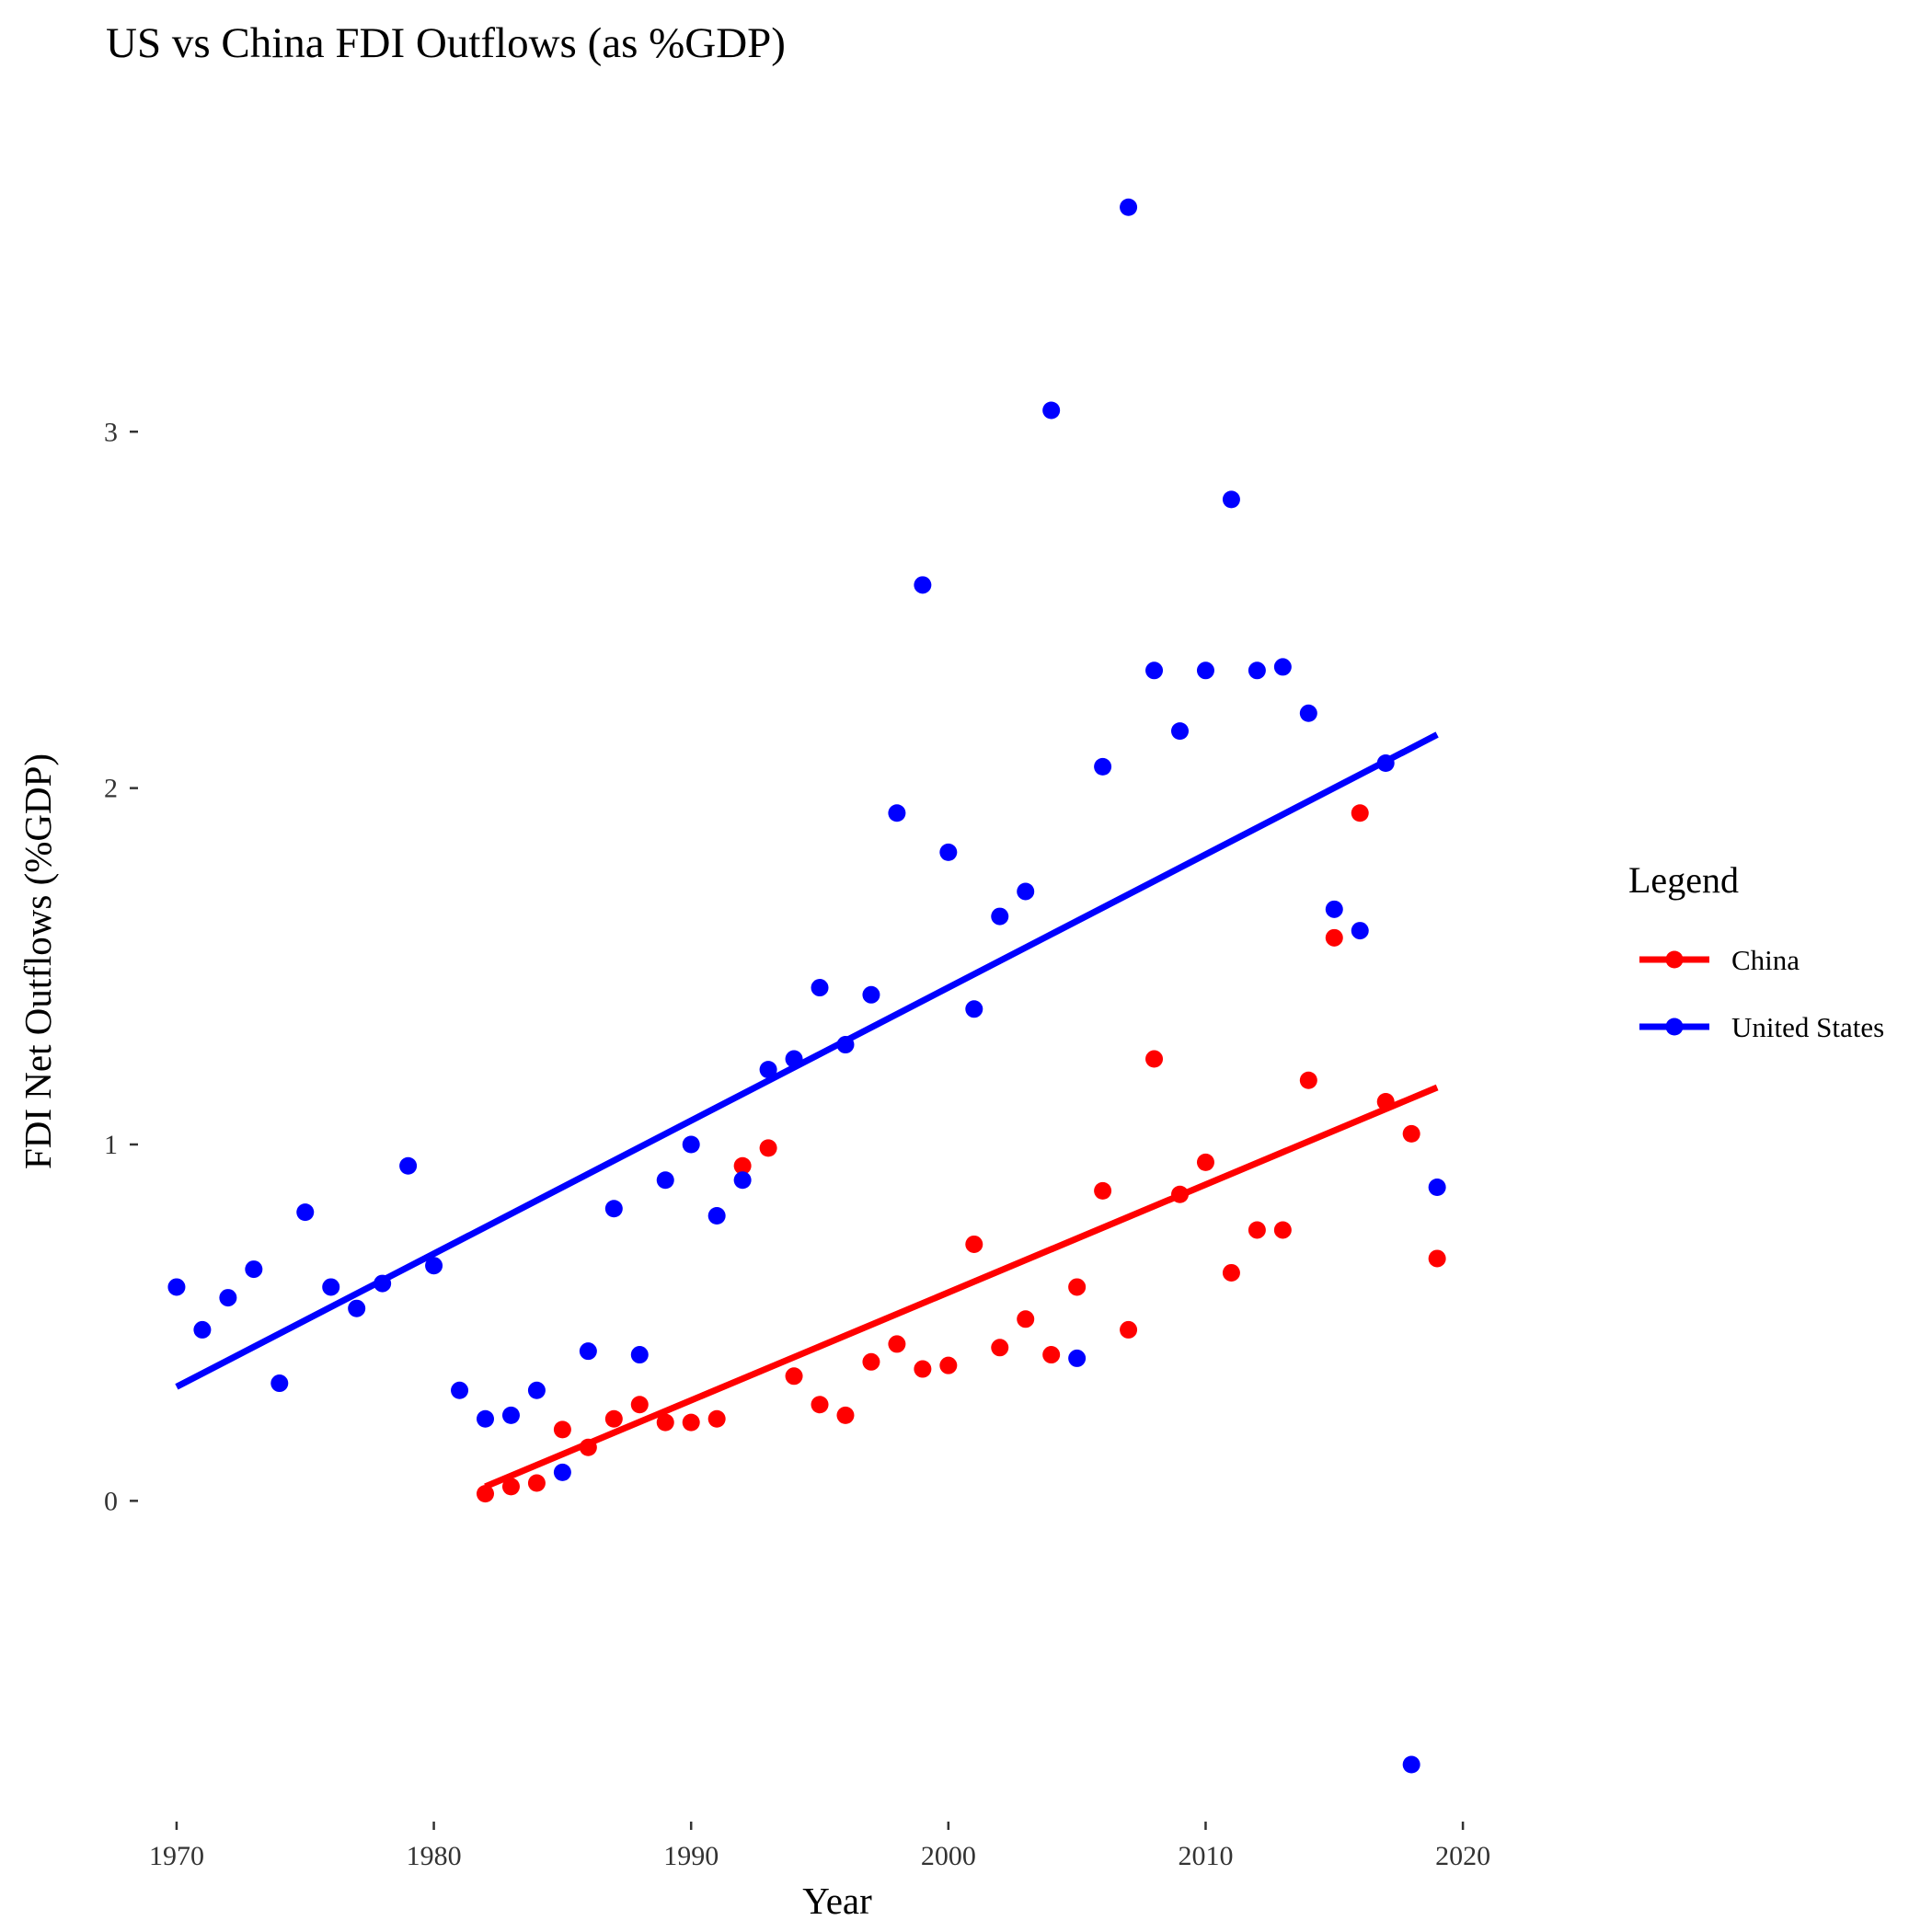 This screenshot has width=1932, height=1932. Describe the element at coordinates (111, 432) in the screenshot. I see `y-tick-label: 3` at that location.